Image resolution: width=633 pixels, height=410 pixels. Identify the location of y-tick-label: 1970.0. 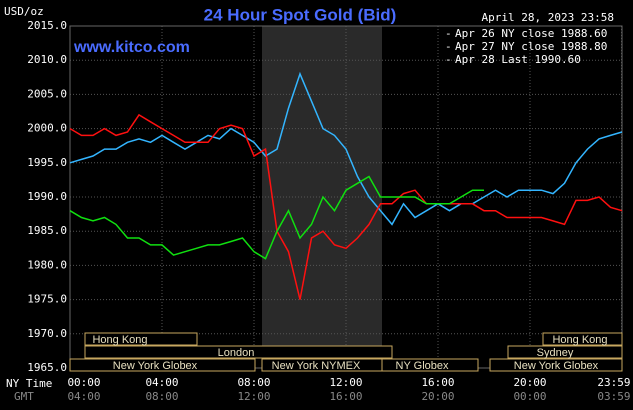
(47, 333).